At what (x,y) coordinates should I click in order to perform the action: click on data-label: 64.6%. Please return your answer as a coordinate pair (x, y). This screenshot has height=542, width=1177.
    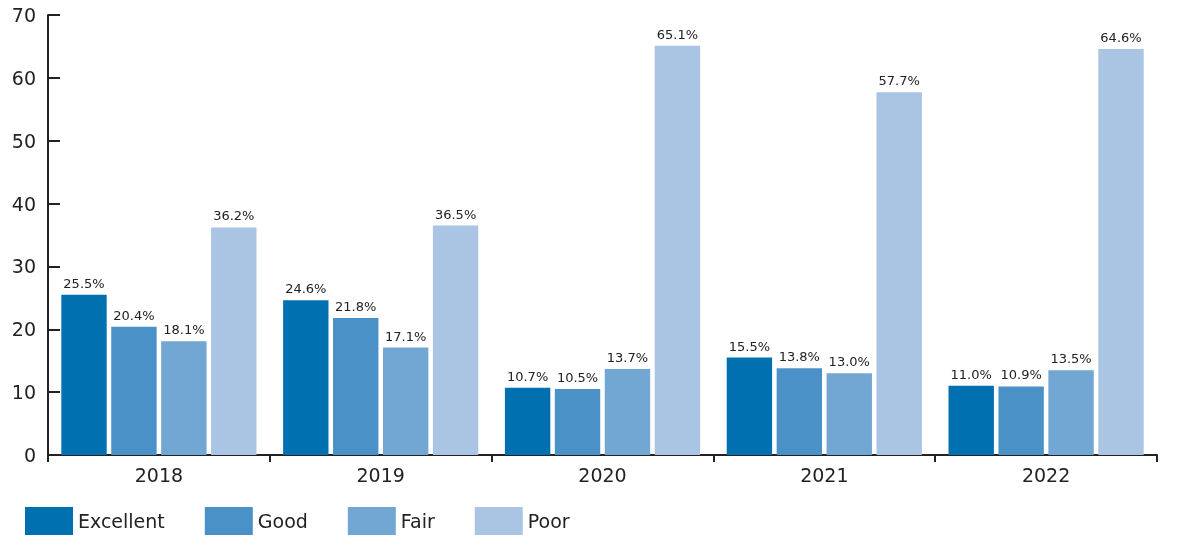
    Looking at the image, I should click on (1121, 37).